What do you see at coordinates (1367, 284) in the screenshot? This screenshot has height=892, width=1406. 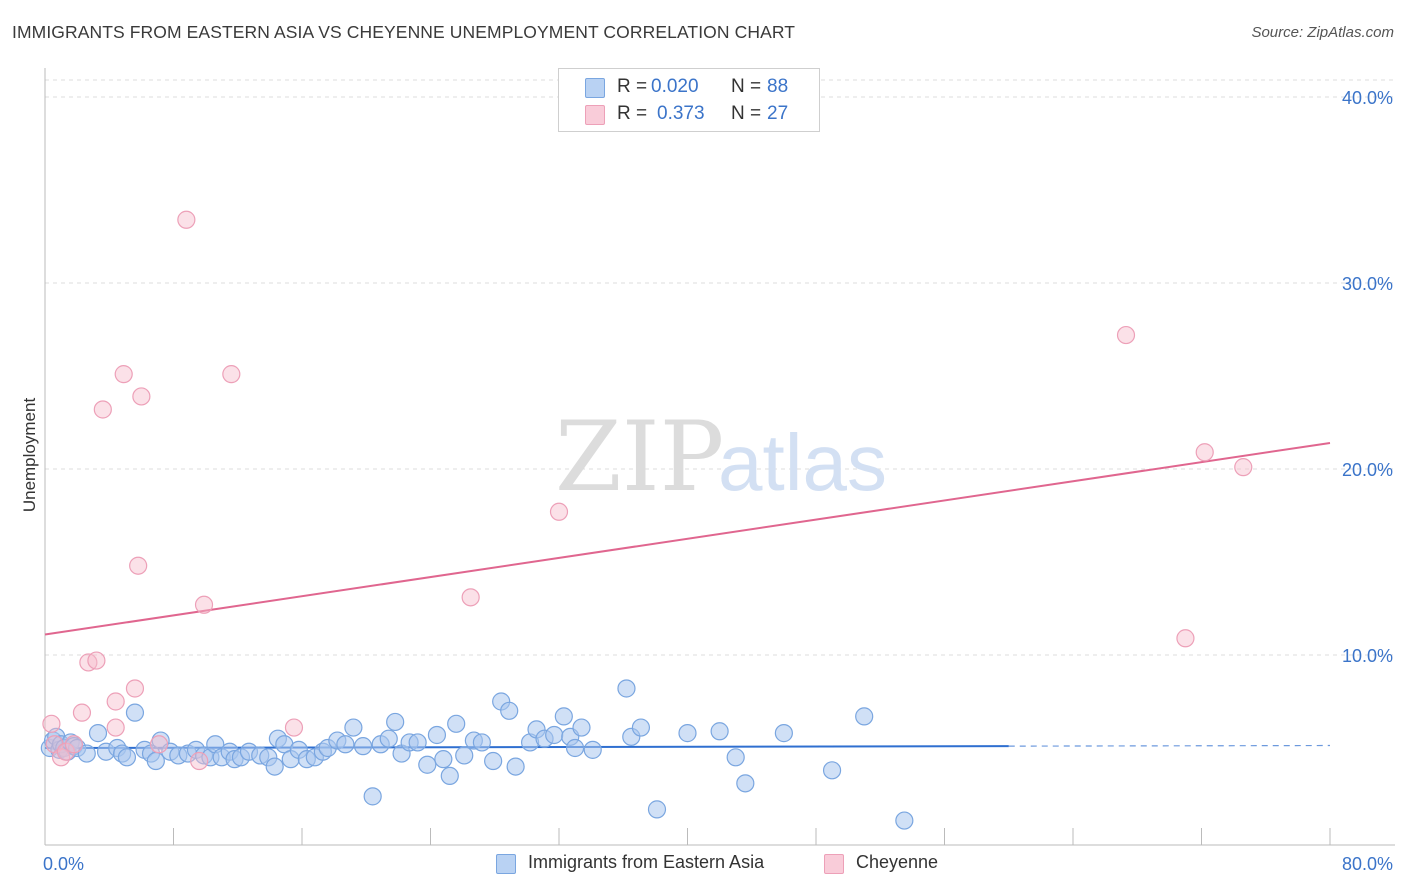 I see `y-tick-label: 30.0%` at bounding box center [1367, 284].